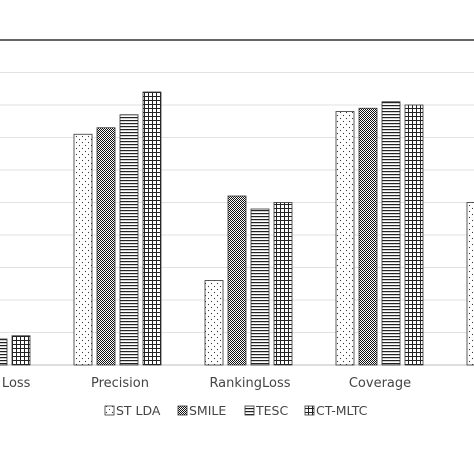  What do you see at coordinates (207, 410) in the screenshot?
I see `legend-label-smile: SMILE` at bounding box center [207, 410].